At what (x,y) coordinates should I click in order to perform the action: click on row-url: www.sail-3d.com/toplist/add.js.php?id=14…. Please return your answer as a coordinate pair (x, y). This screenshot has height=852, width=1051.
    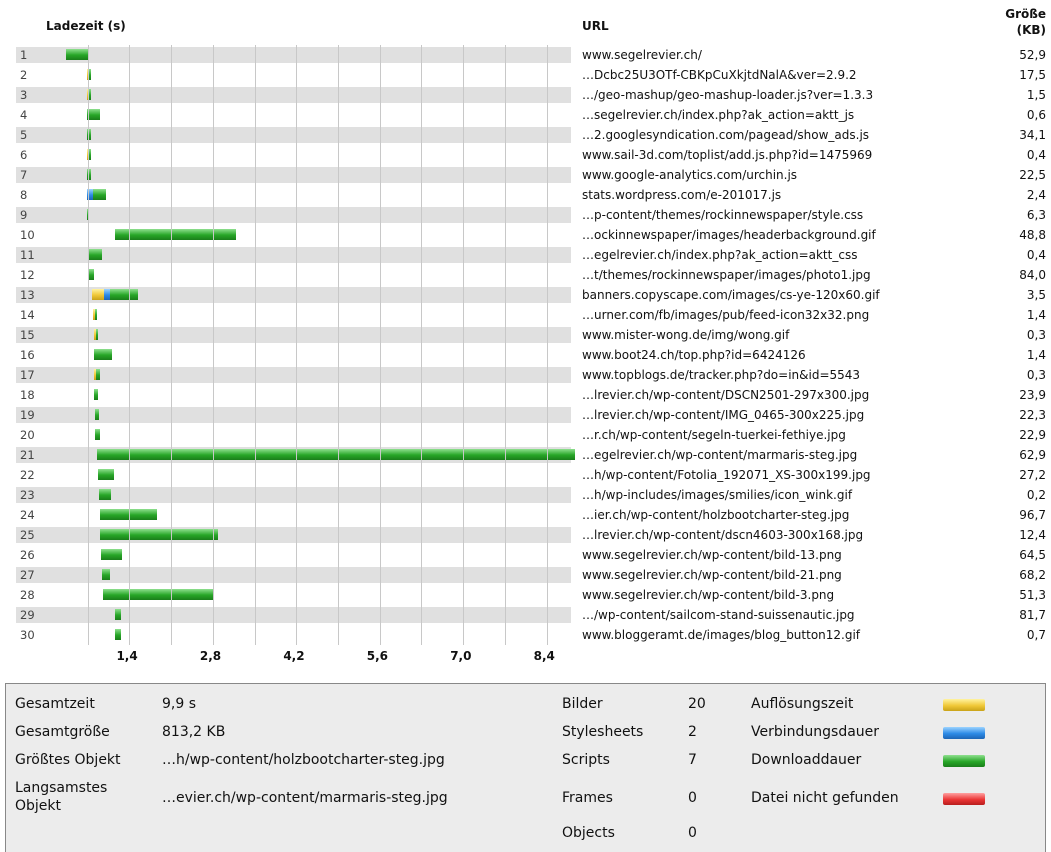
    Looking at the image, I should click on (727, 155).